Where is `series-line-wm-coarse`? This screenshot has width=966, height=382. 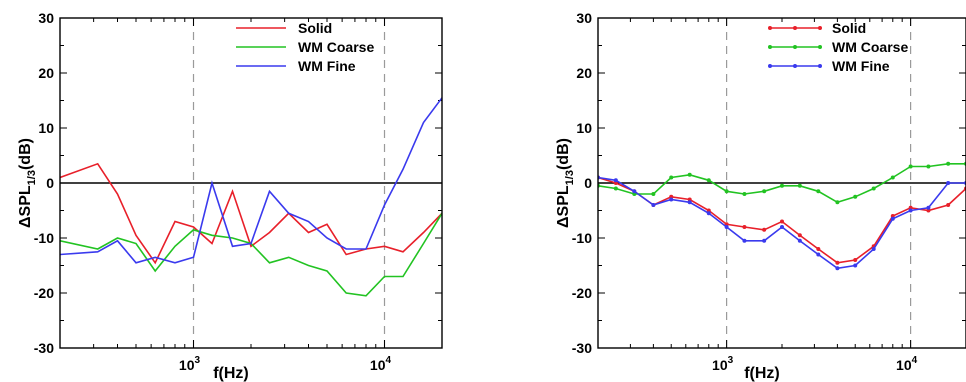 series-line-wm-coarse is located at coordinates (251, 254).